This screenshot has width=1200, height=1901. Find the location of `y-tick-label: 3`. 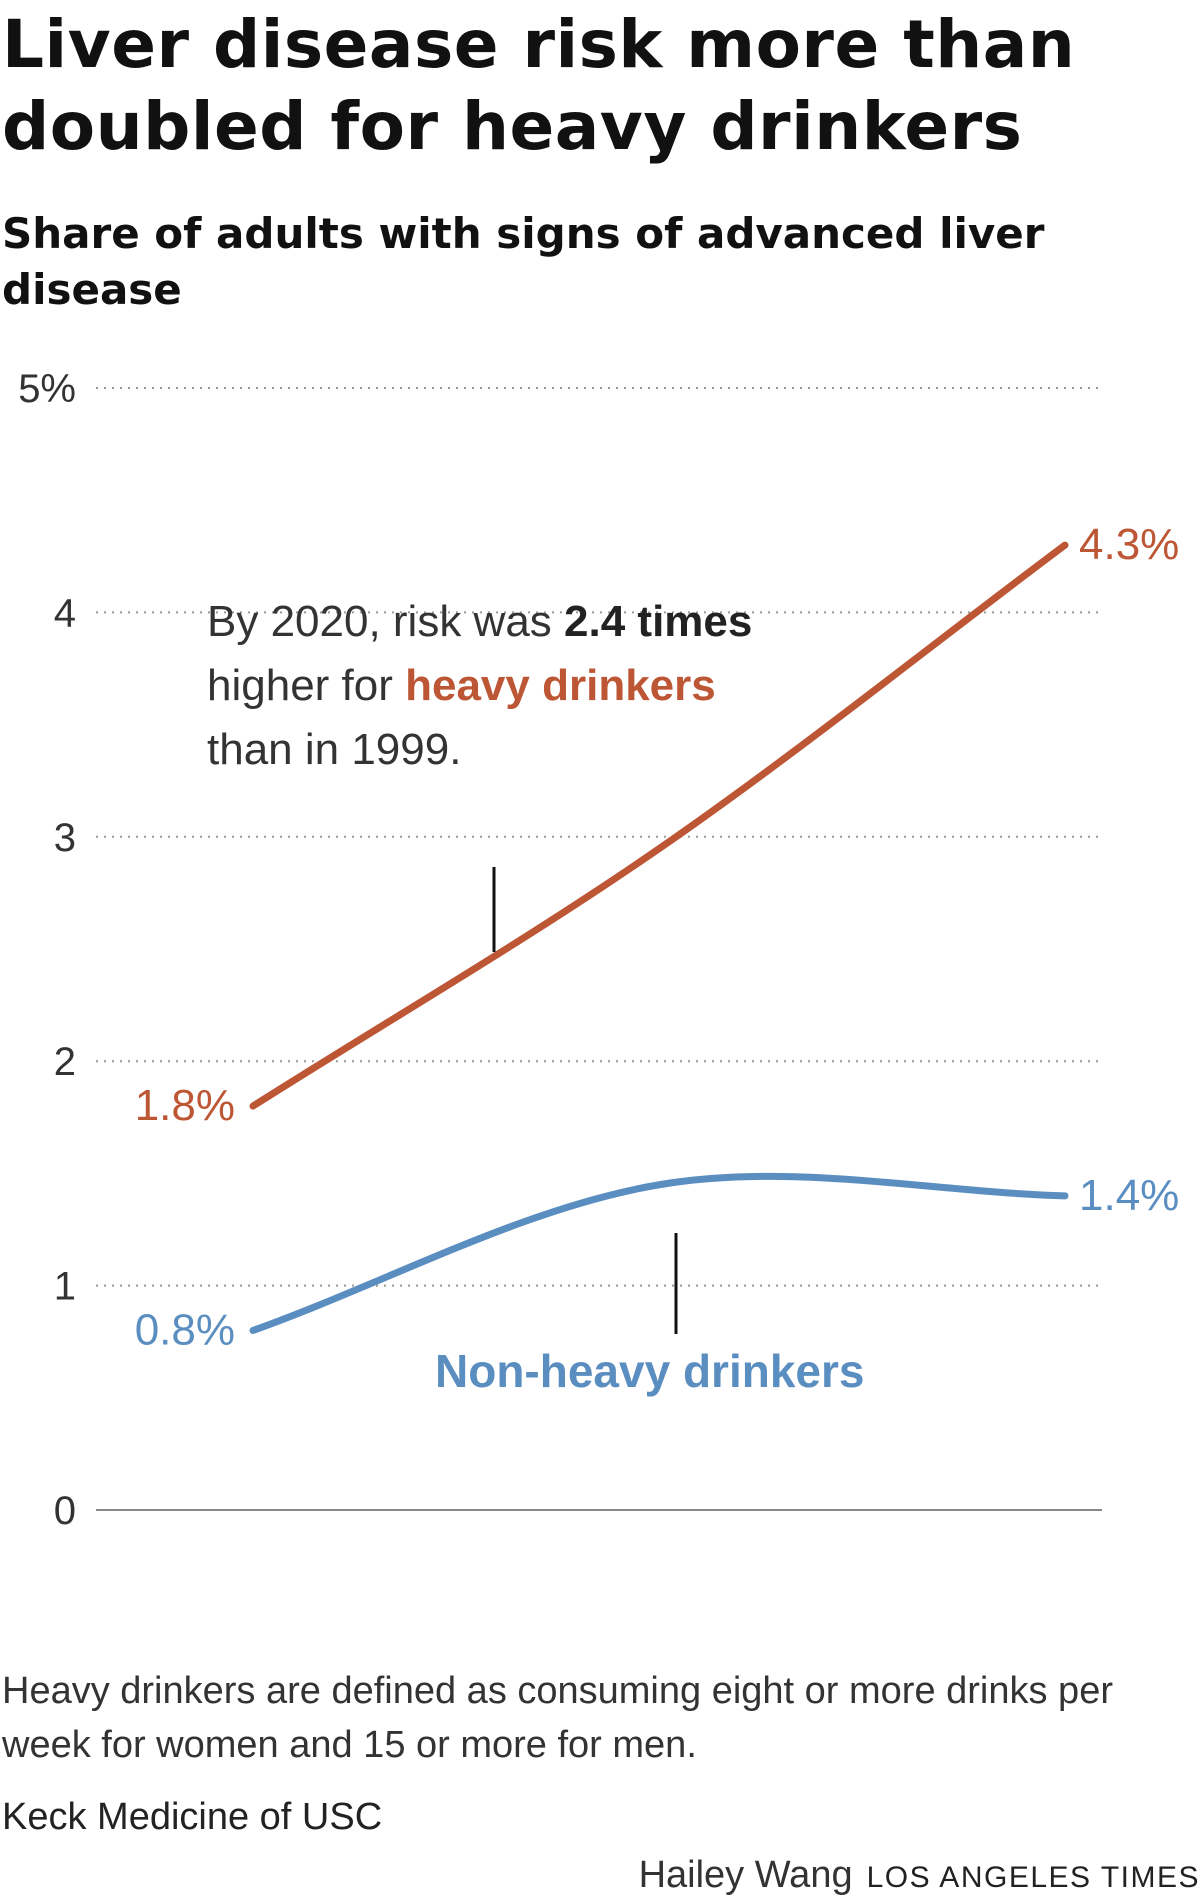

y-tick-label: 3 is located at coordinates (65, 838).